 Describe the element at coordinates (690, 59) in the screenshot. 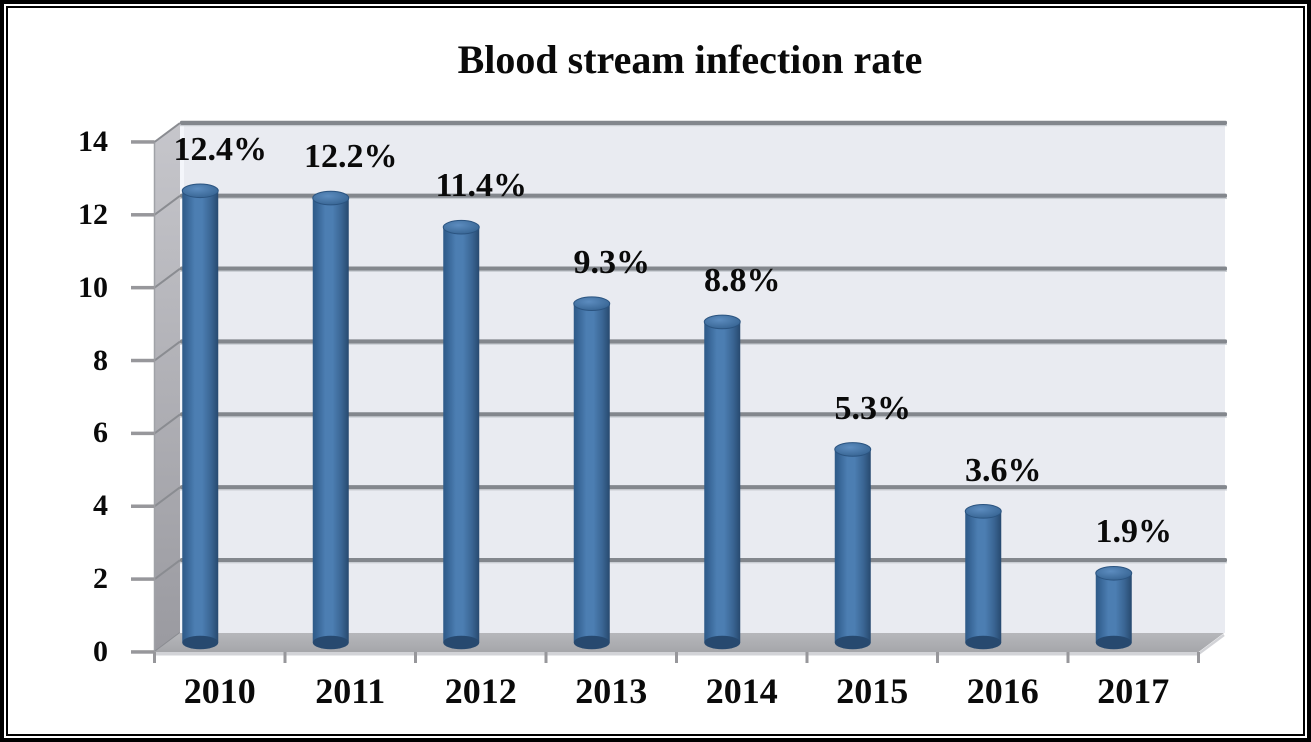

I see `chart-title: Blood stream infection rate` at that location.